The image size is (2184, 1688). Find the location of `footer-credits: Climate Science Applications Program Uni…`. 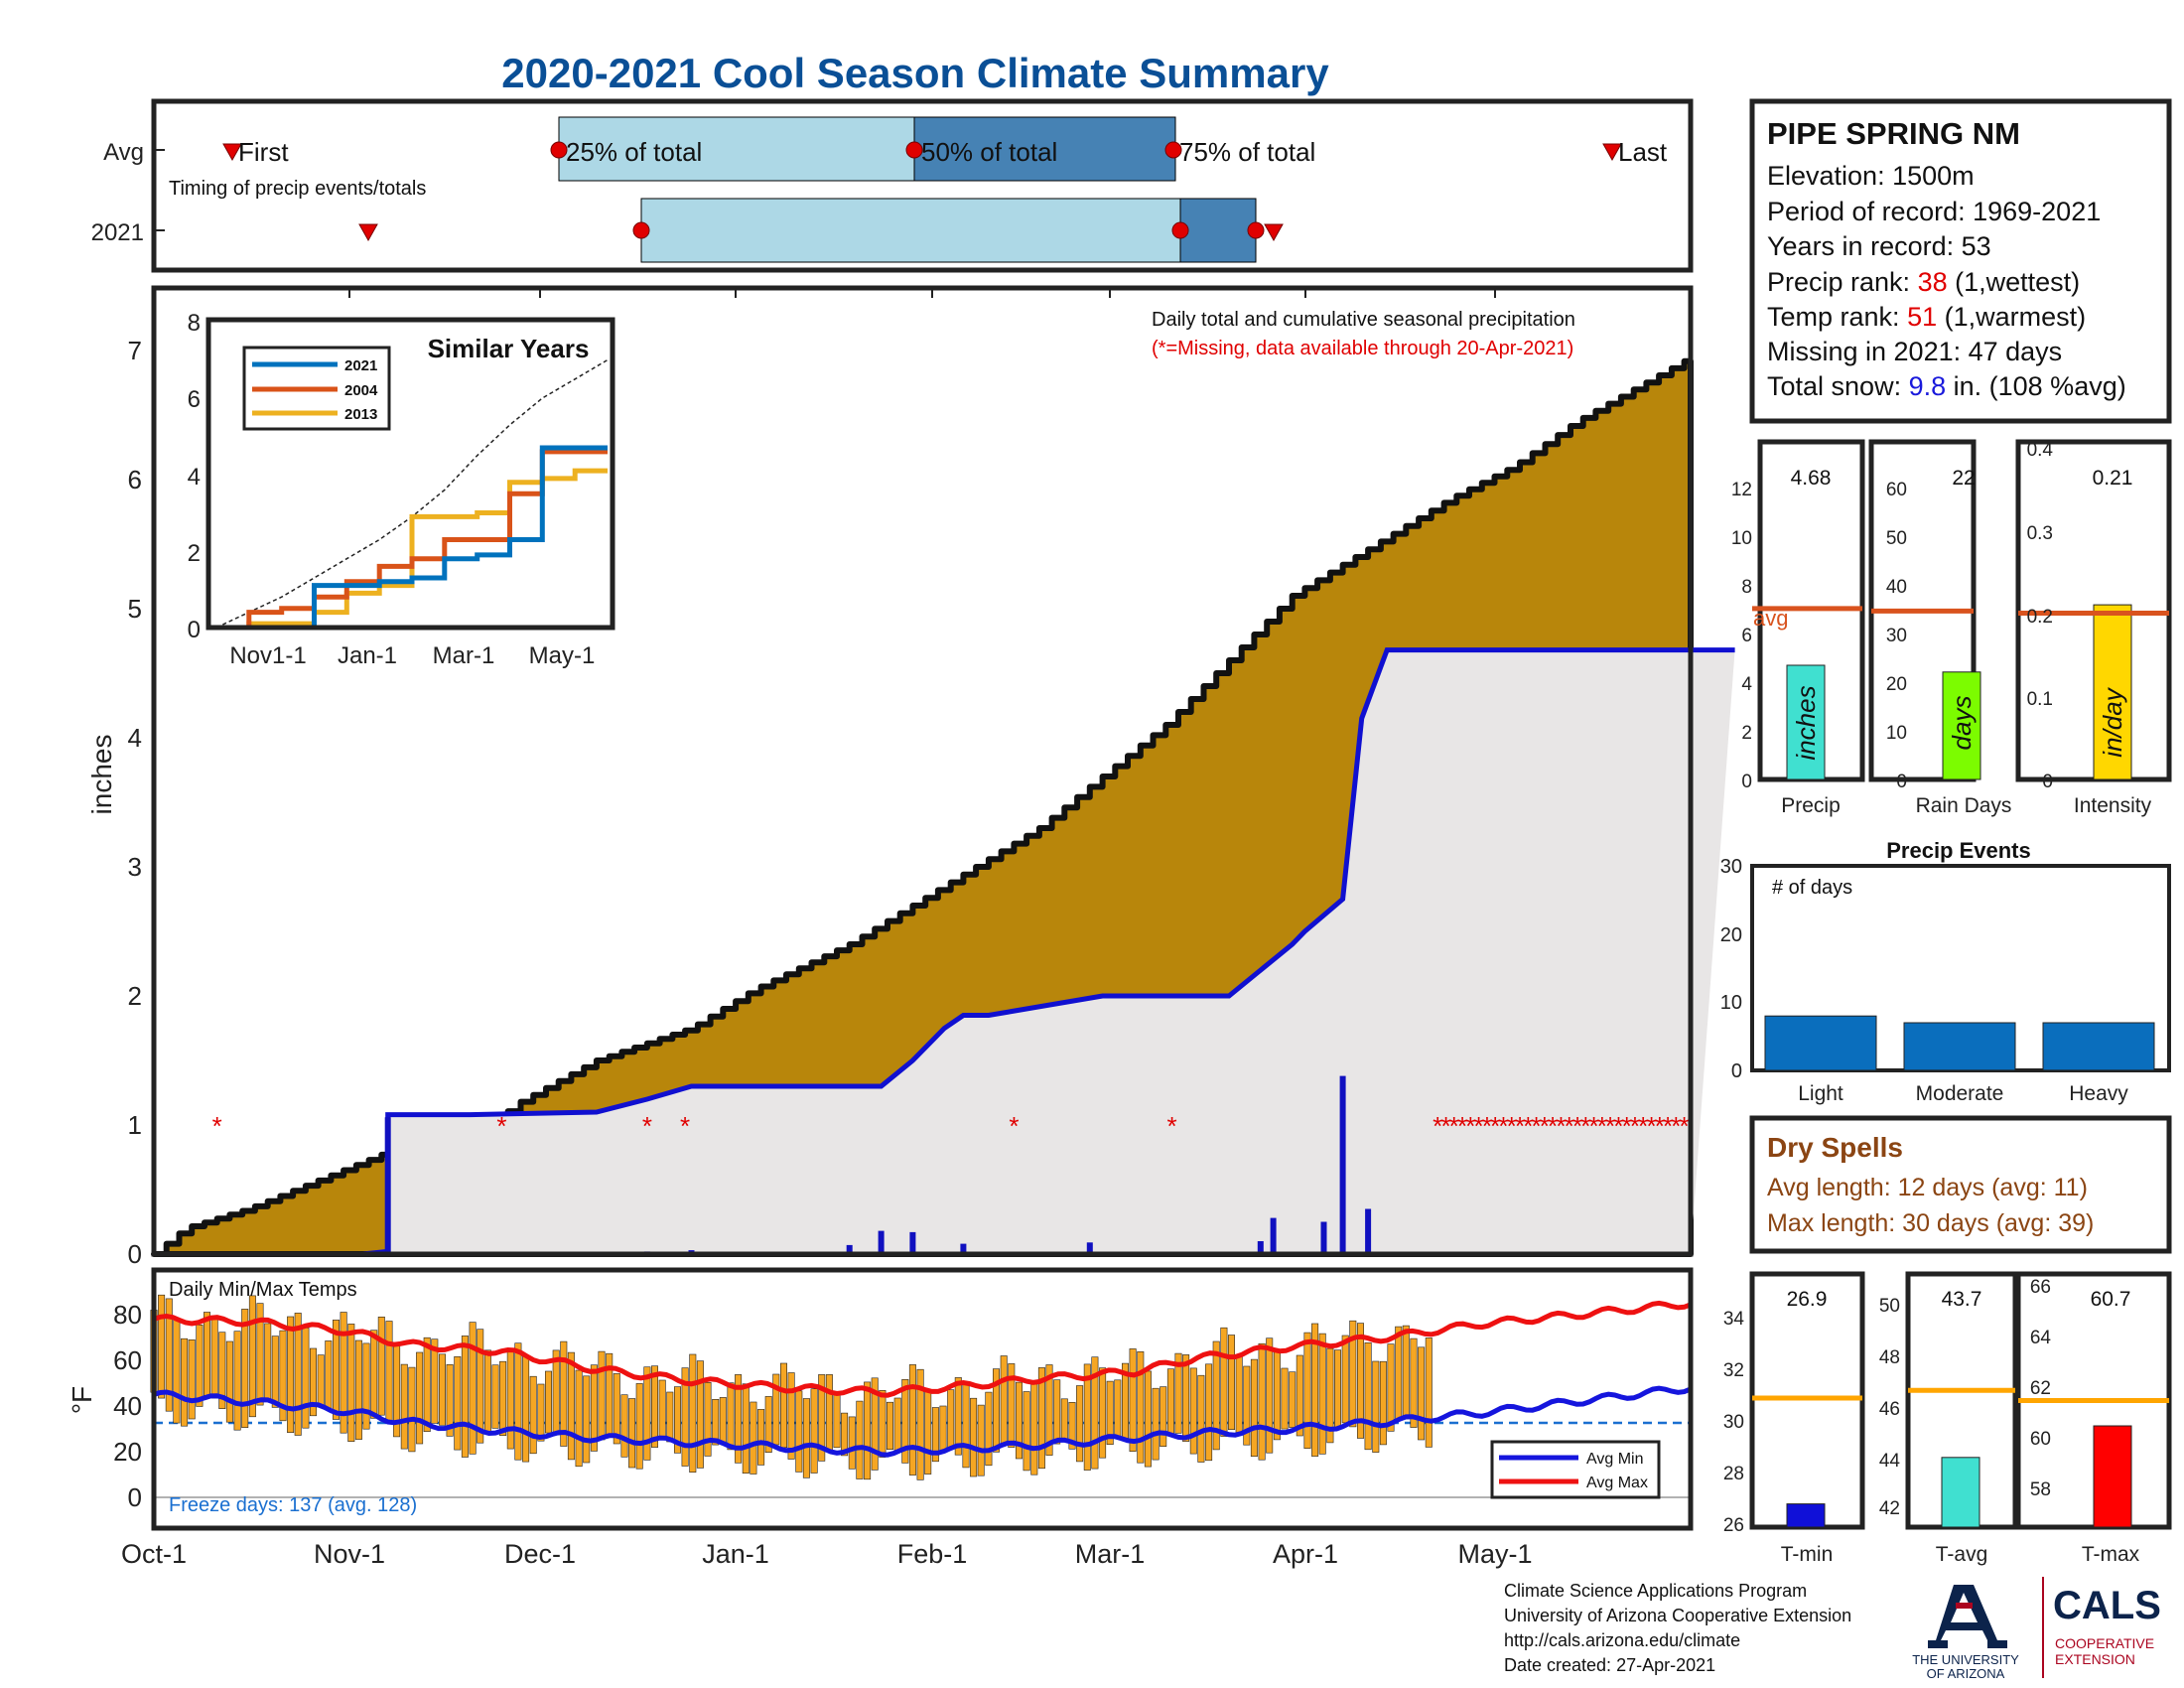

footer-credits: Climate Science Applications Program Uni… is located at coordinates (1677, 1628).